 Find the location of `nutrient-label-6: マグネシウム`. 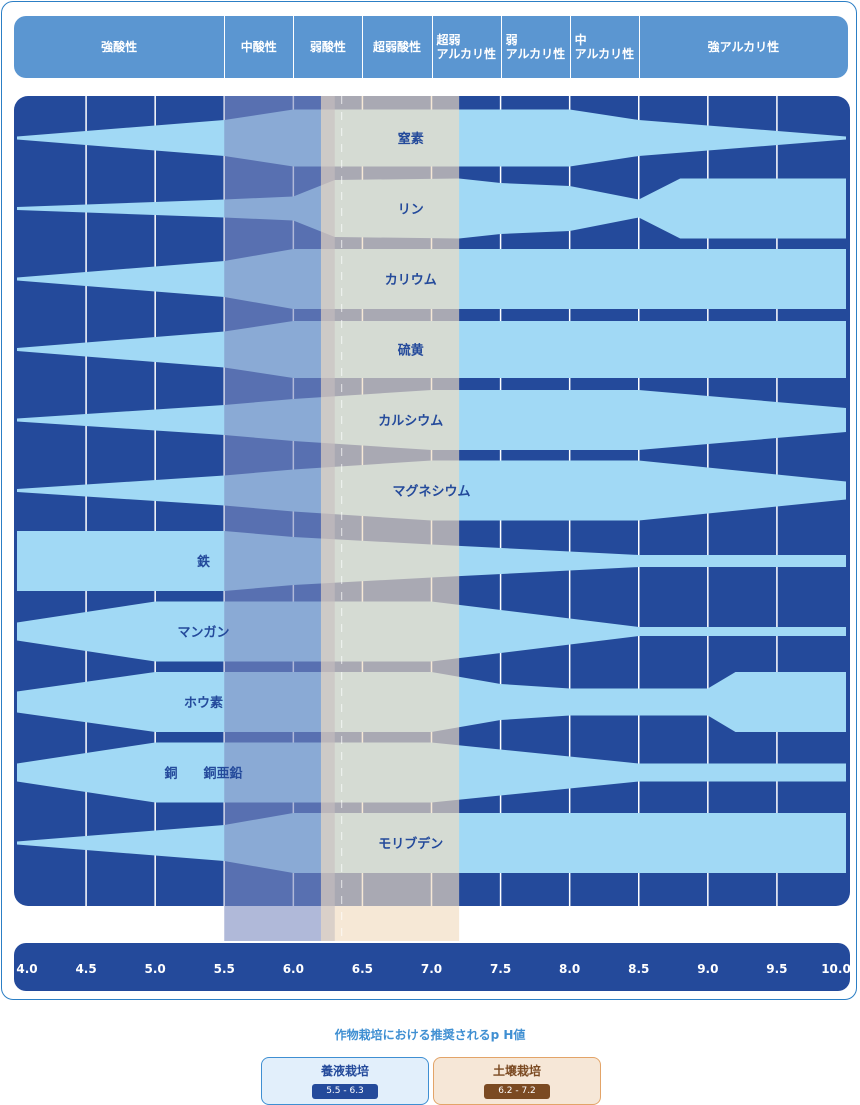

nutrient-label-6: マグネシウム is located at coordinates (431, 492).